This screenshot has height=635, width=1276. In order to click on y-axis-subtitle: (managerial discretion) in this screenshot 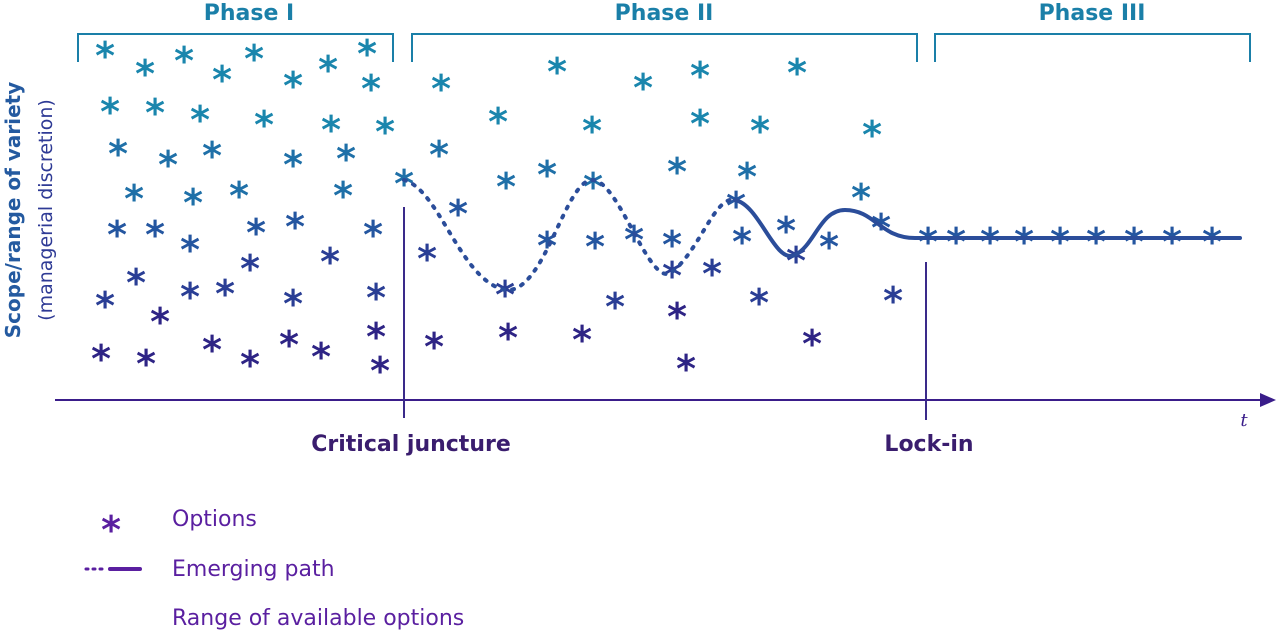, I will do `click(46, 210)`.